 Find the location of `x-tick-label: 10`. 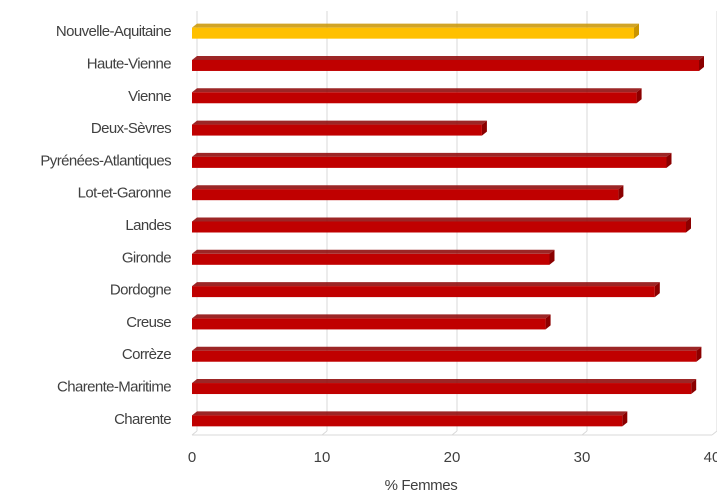

x-tick-label: 10 is located at coordinates (322, 457).